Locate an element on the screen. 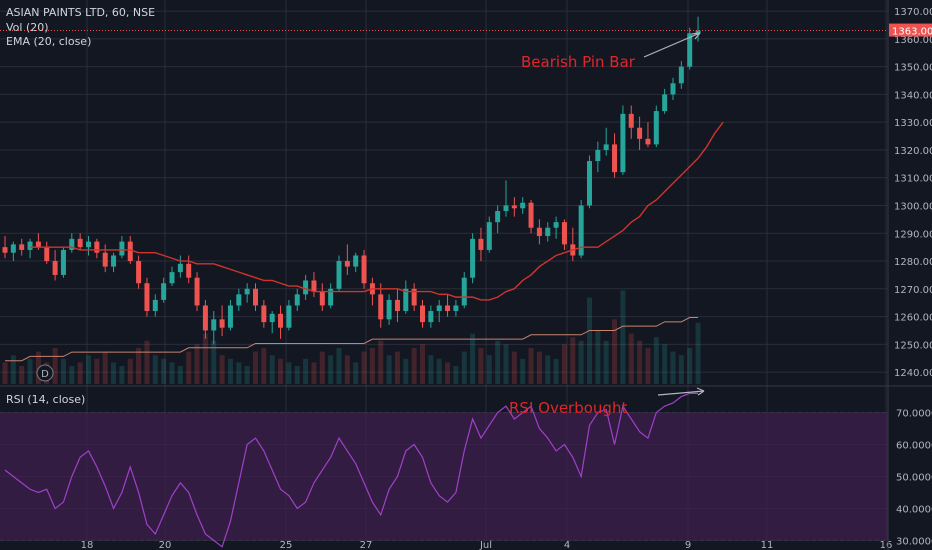 Image resolution: width=932 pixels, height=550 pixels. symbol-title: ASIAN PAINTS LTD, 60, NSE is located at coordinates (80, 12).